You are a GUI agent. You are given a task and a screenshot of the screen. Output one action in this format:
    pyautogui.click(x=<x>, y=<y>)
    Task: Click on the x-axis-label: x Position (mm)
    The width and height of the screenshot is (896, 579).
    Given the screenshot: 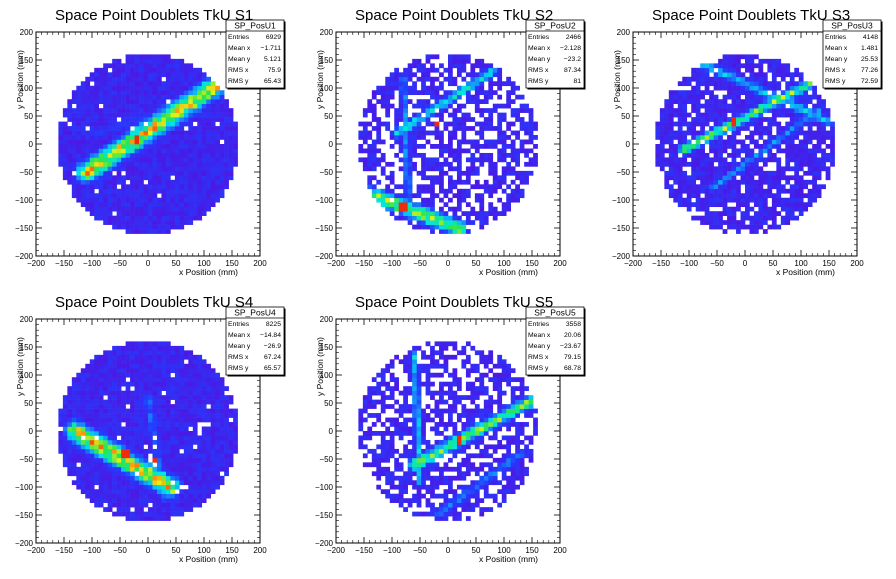 What is the action you would take?
    pyautogui.click(x=208, y=272)
    